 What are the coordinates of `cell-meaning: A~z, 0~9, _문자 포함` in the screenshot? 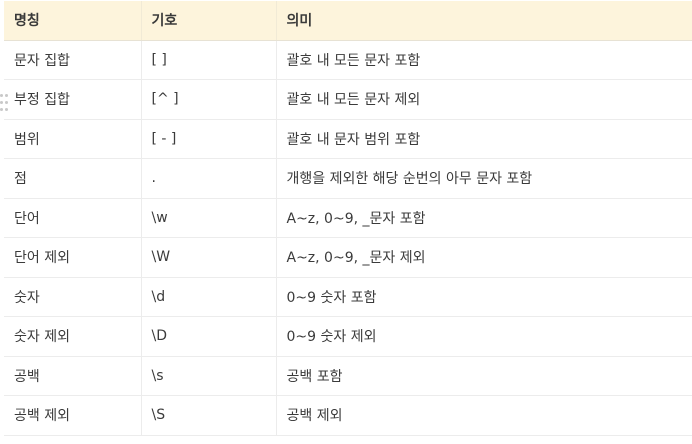 It's located at (484, 218).